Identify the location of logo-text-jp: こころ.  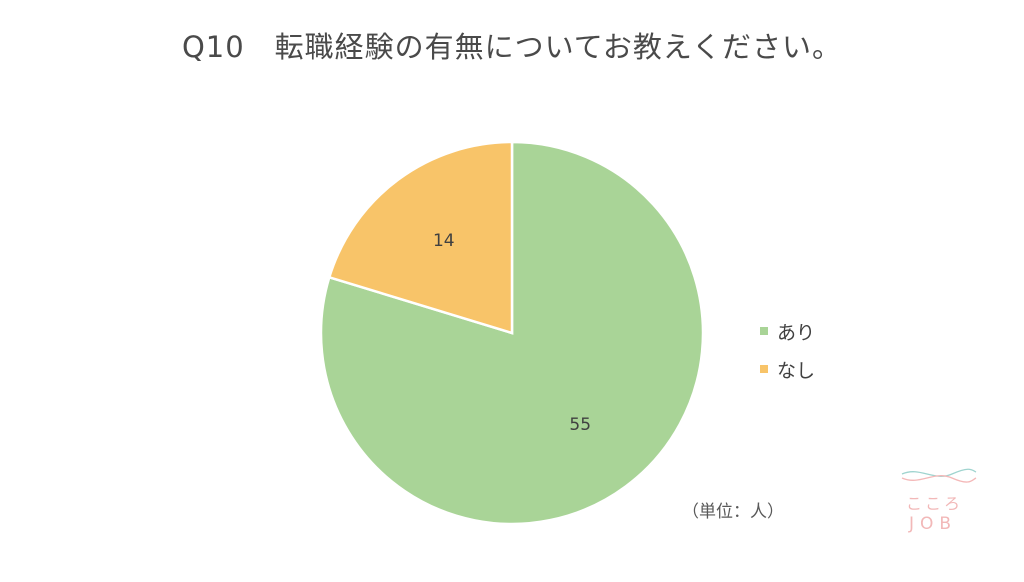
(935, 503).